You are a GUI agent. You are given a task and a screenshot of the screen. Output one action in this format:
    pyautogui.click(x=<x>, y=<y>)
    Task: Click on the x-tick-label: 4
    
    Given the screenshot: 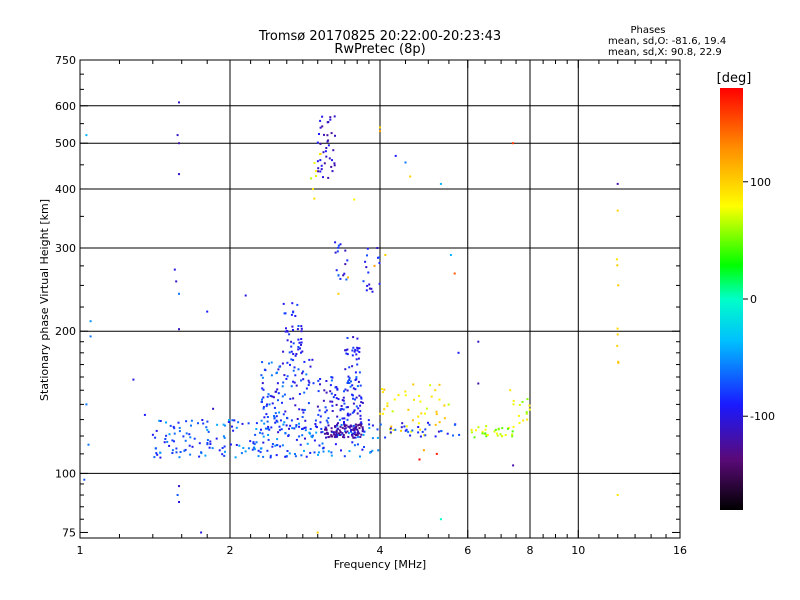 What is the action you would take?
    pyautogui.click(x=380, y=550)
    